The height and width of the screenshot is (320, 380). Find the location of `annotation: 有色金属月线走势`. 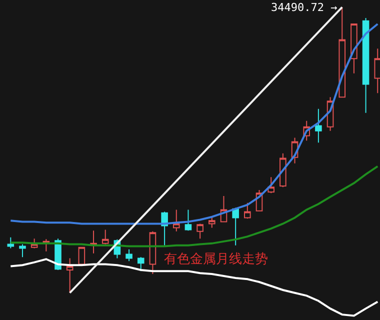

annotation: 有色金属月线走势 is located at coordinates (216, 259).